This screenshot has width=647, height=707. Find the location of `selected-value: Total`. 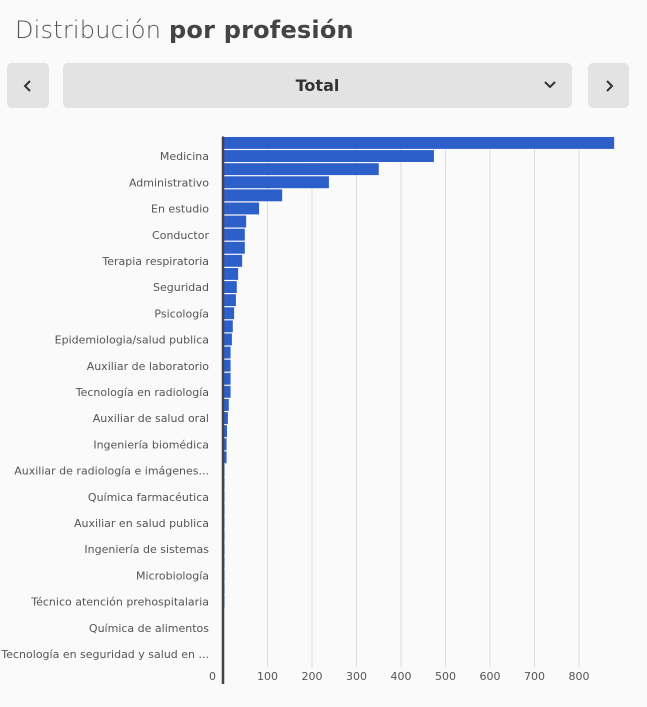

selected-value: Total is located at coordinates (317, 85).